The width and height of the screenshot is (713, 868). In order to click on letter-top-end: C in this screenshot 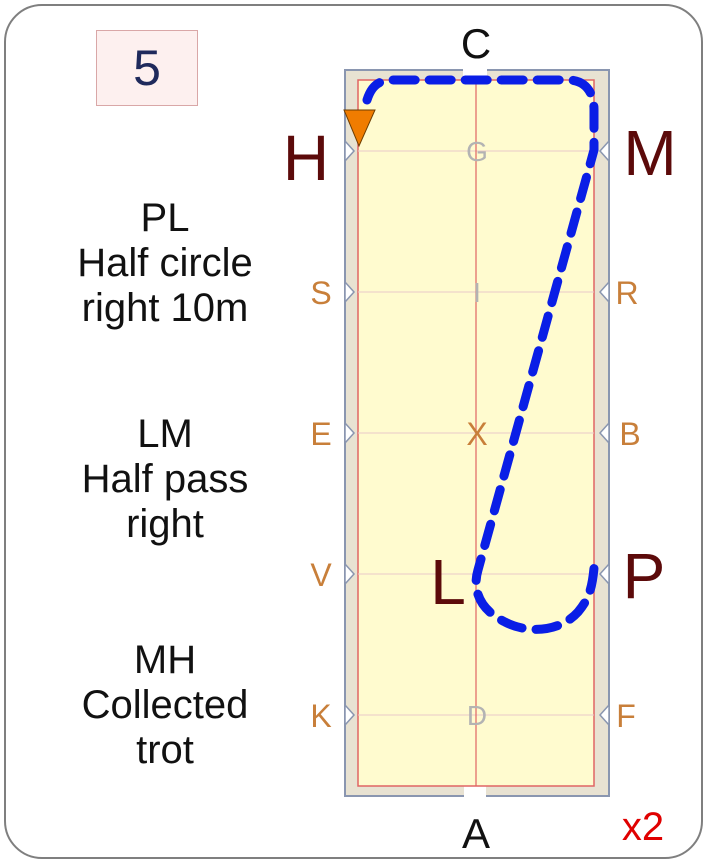, I will do `click(476, 43)`.